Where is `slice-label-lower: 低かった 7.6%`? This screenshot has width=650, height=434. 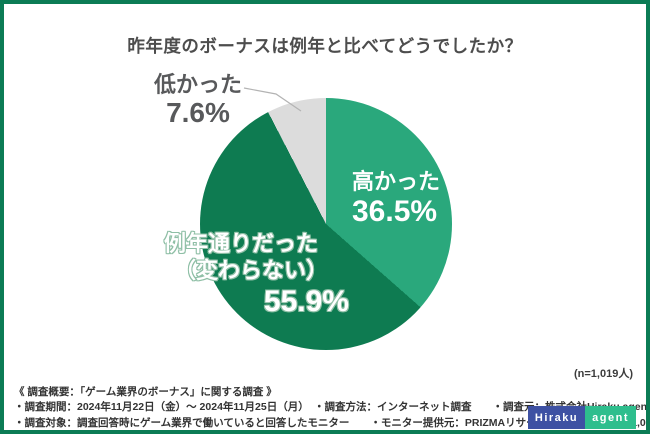 slice-label-lower: 低かった 7.6% is located at coordinates (198, 99).